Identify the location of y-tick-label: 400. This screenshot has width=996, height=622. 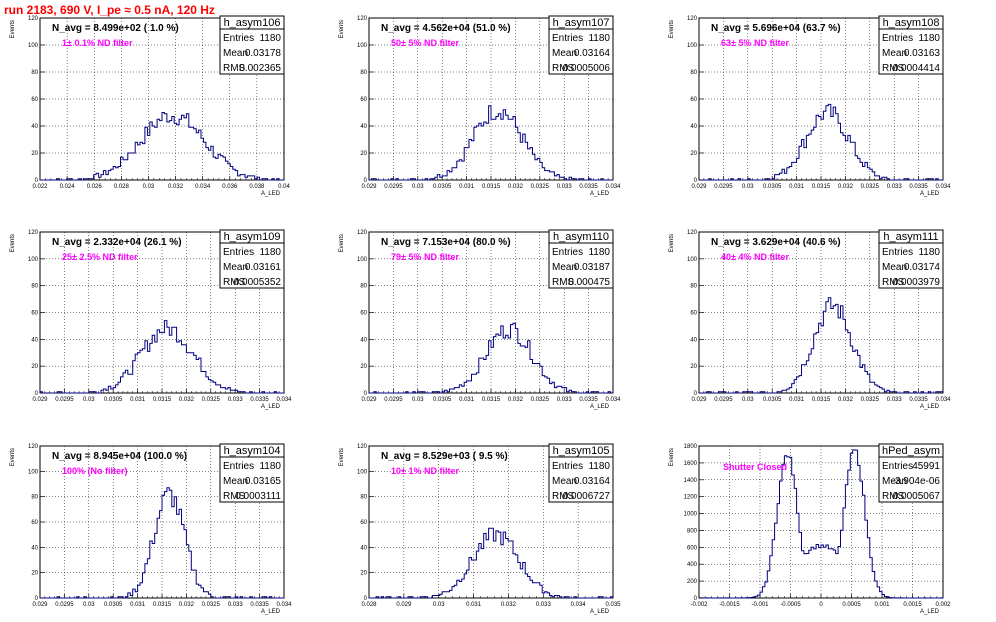
(692, 565).